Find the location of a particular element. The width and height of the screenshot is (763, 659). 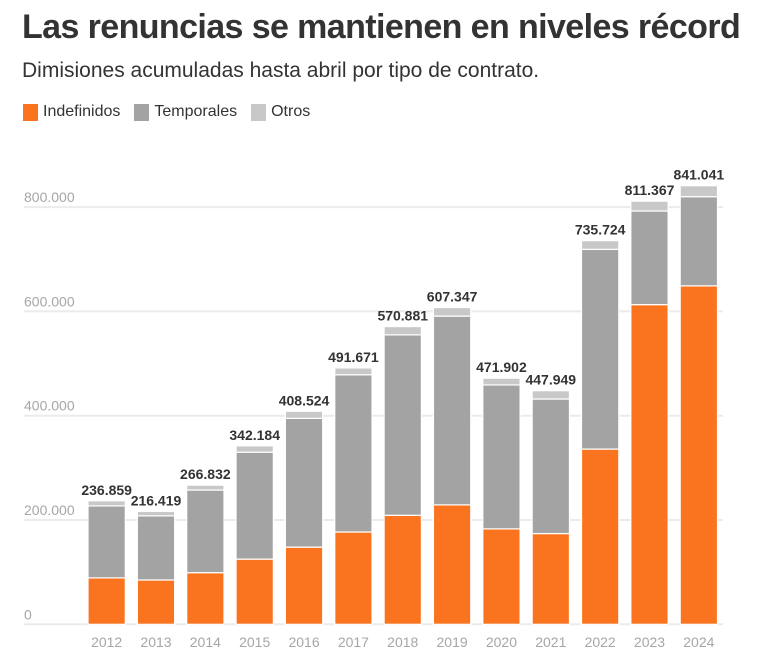

bar-2020 is located at coordinates (501, 501).